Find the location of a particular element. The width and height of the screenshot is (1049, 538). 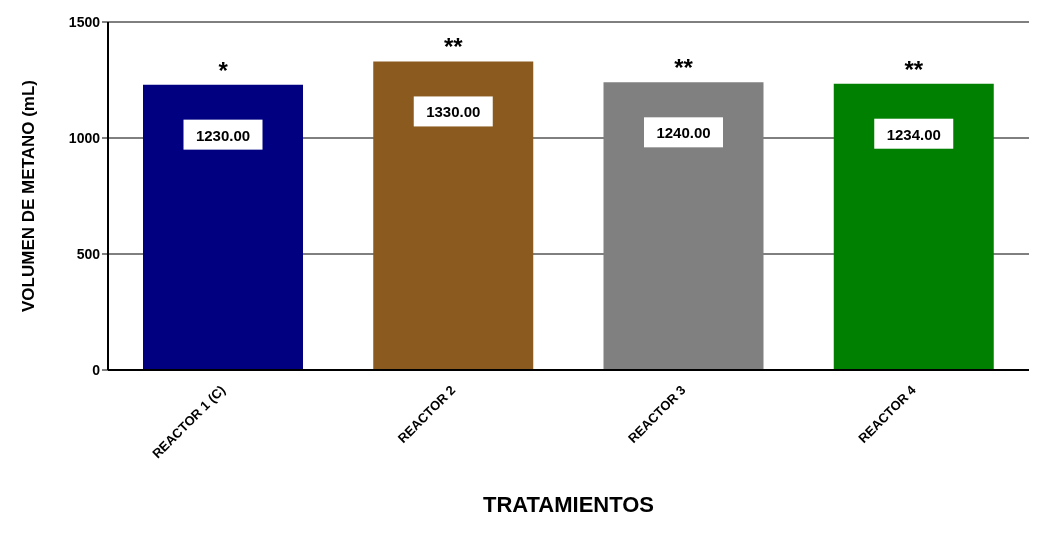

data-label: 1240.00 is located at coordinates (683, 133).